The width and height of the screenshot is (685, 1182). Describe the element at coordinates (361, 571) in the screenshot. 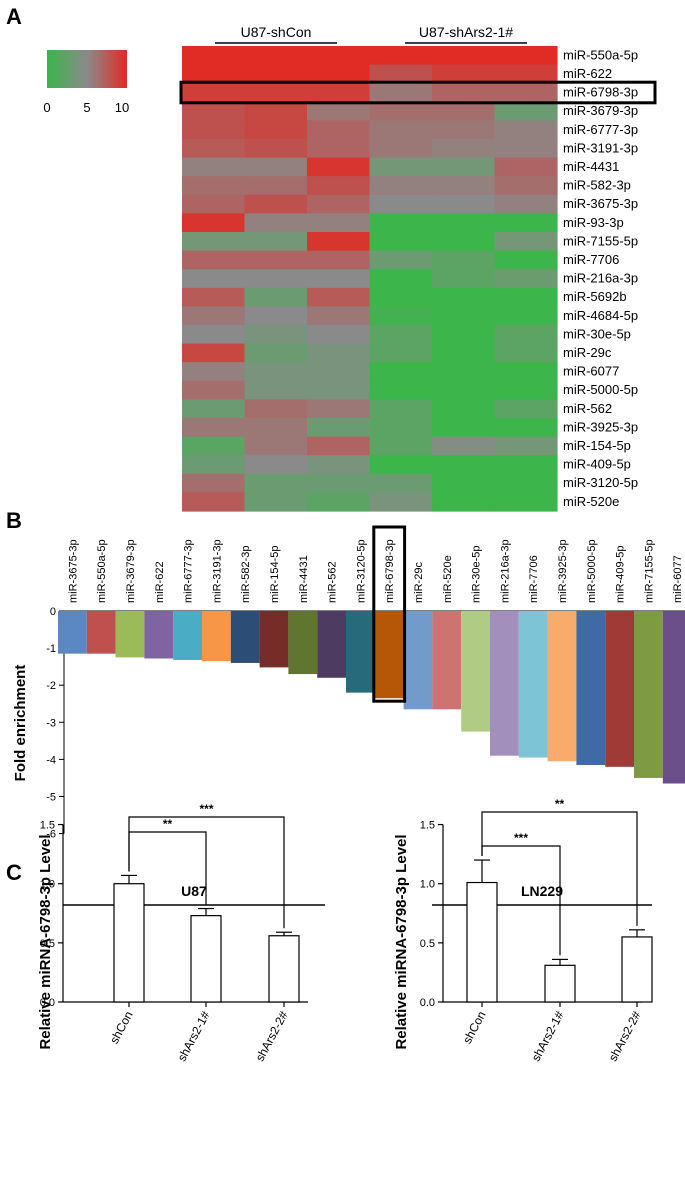

I see `category-label: miR-3120-5p` at that location.